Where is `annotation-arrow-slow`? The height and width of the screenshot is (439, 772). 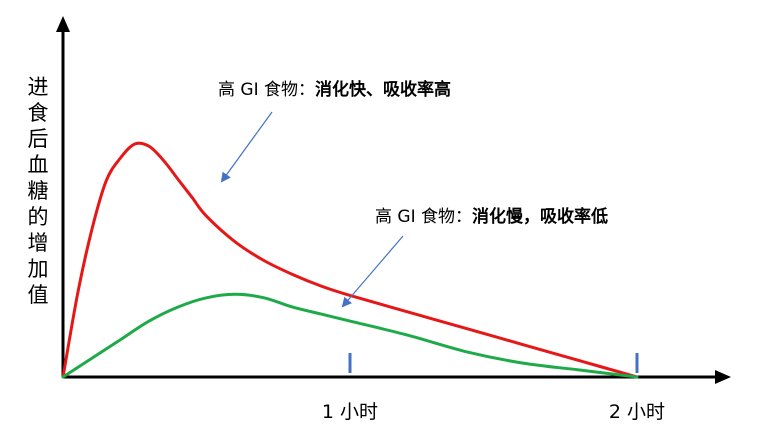 annotation-arrow-slow is located at coordinates (372, 271).